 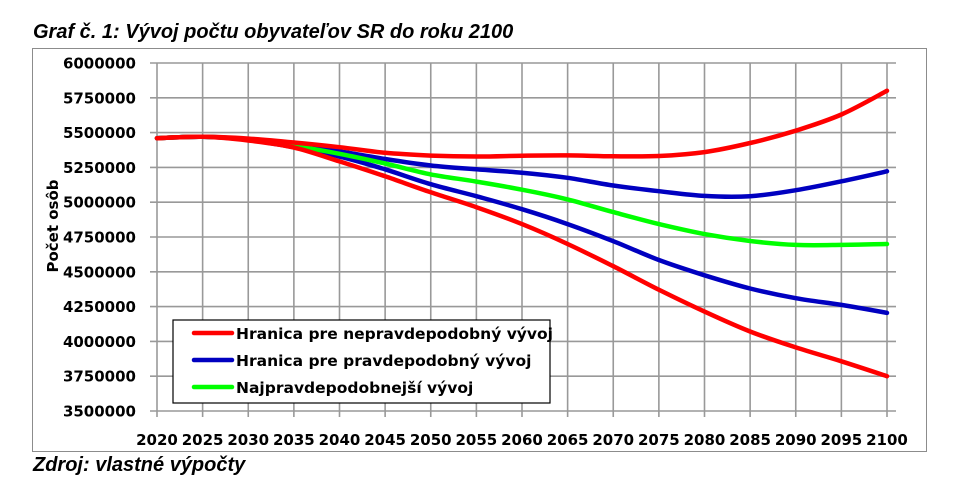 What do you see at coordinates (385, 440) in the screenshot?
I see `x-tick-label: 2045` at bounding box center [385, 440].